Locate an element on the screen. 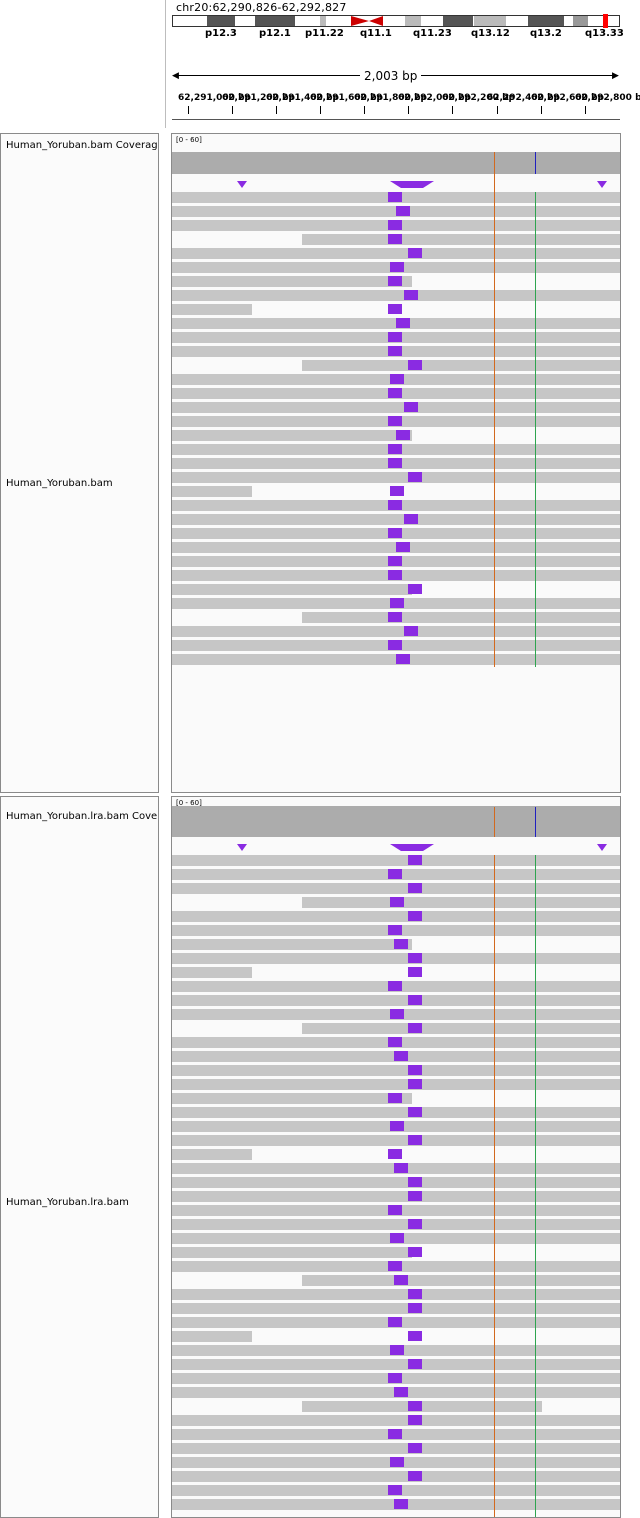  coverage-track-name: Human_Yoruban.bam Coverage is located at coordinates (82, 145).